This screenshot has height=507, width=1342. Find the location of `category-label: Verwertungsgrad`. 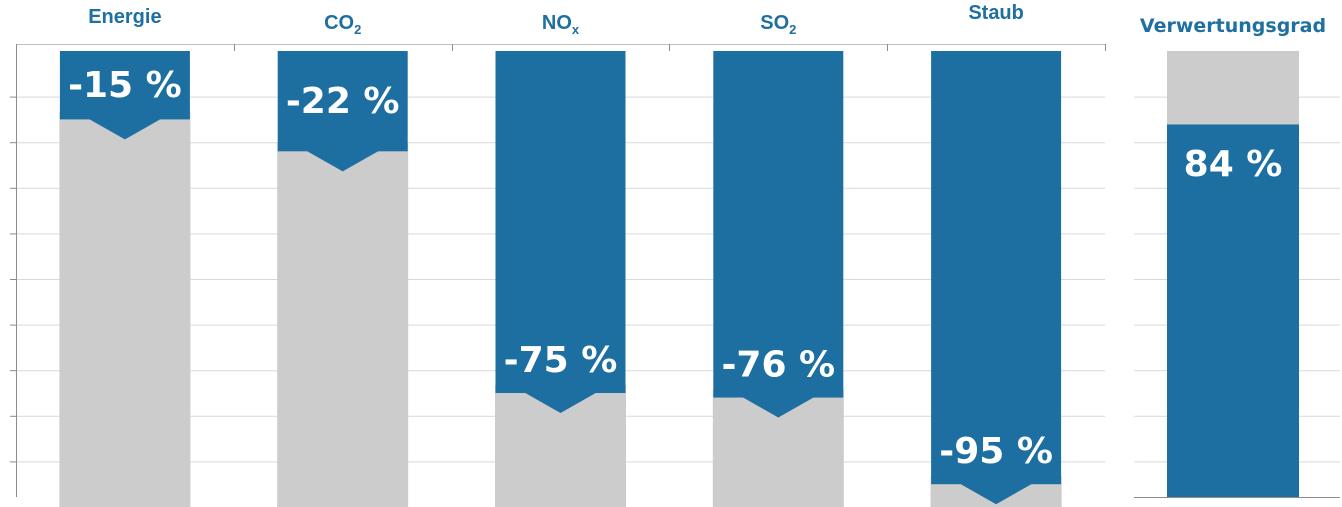

category-label: Verwertungsgrad is located at coordinates (1233, 26).